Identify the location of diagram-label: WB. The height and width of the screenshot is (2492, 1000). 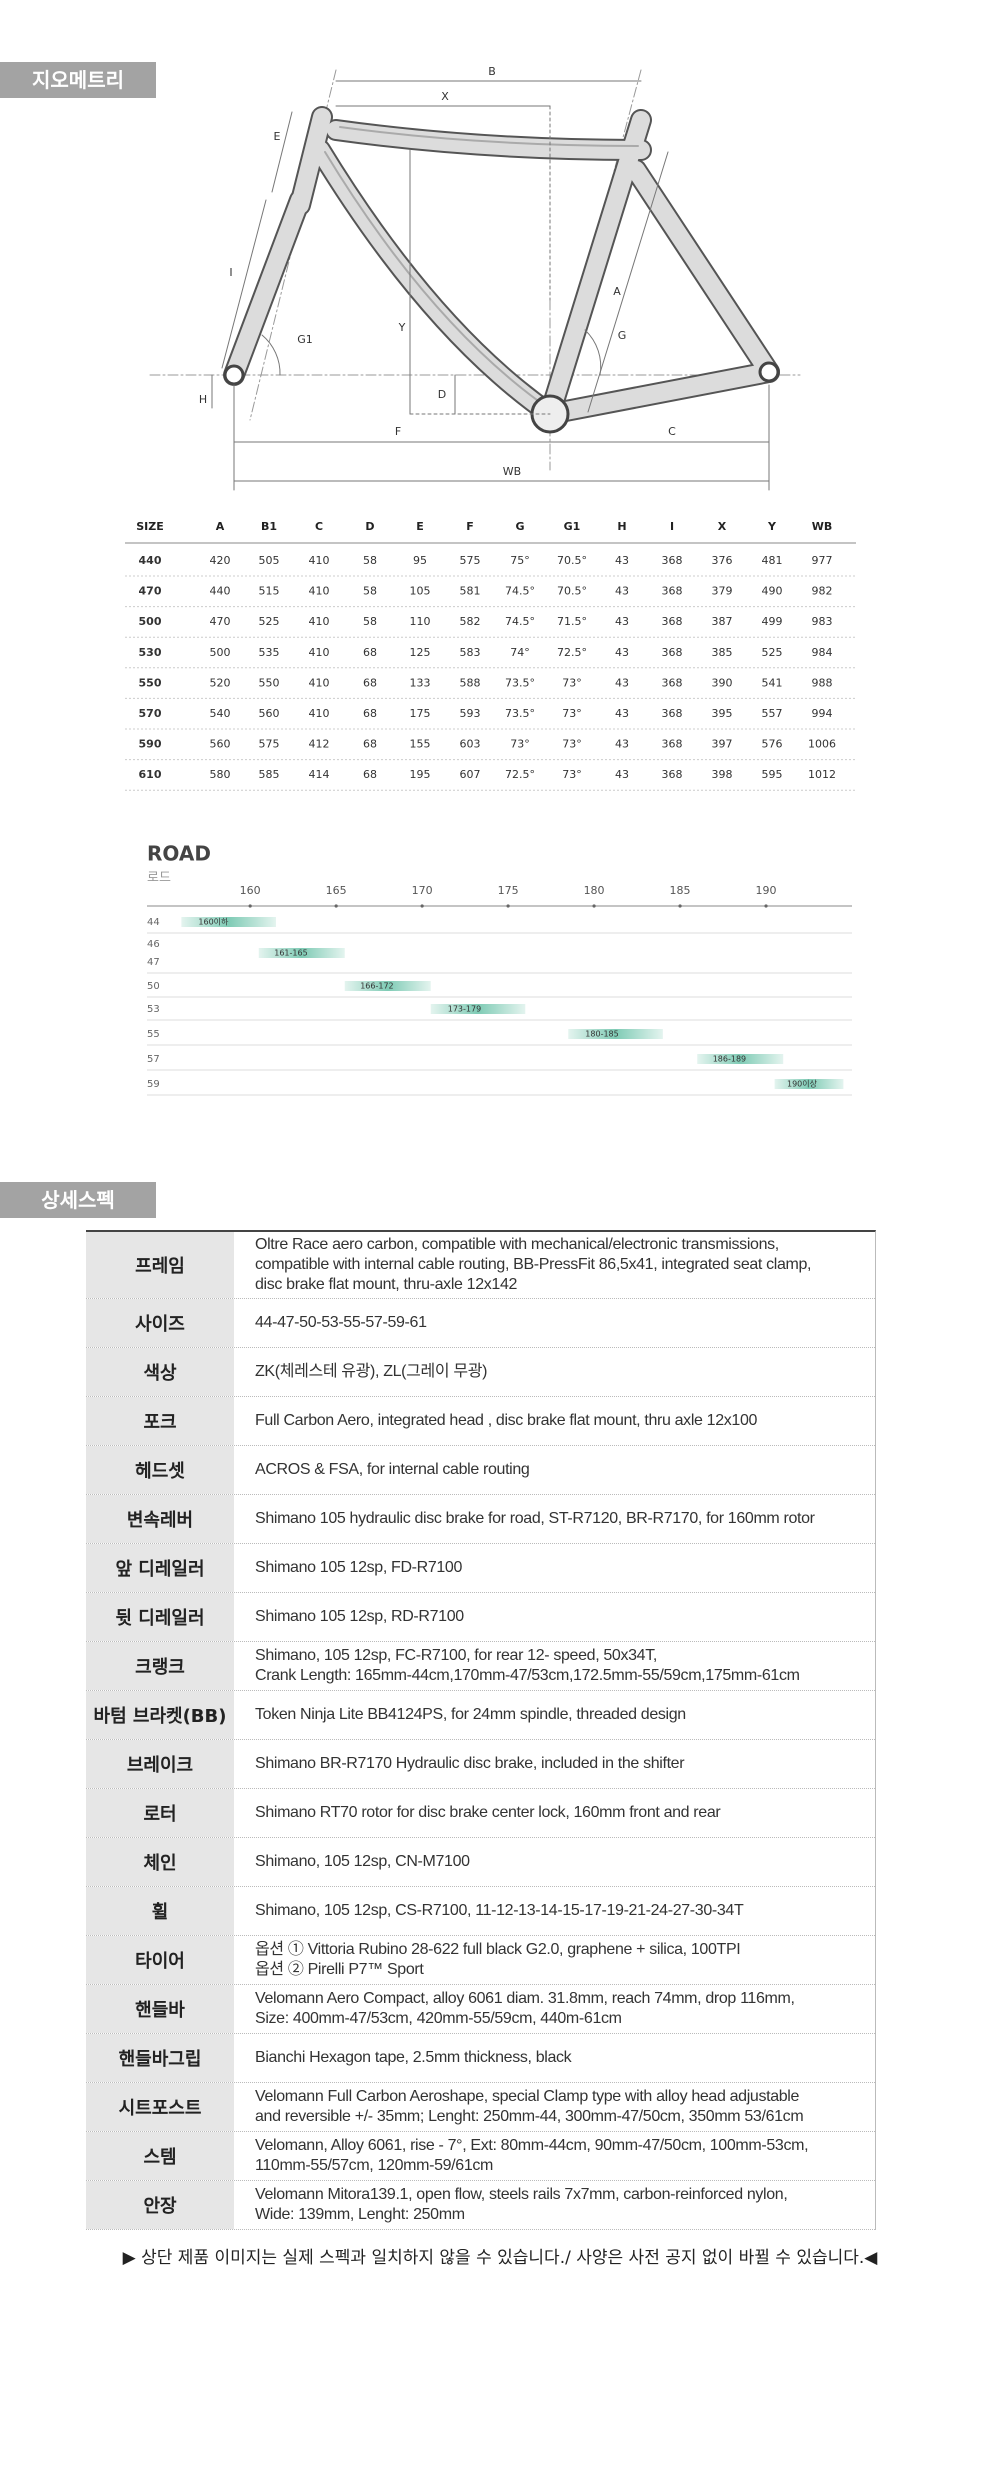
(512, 471).